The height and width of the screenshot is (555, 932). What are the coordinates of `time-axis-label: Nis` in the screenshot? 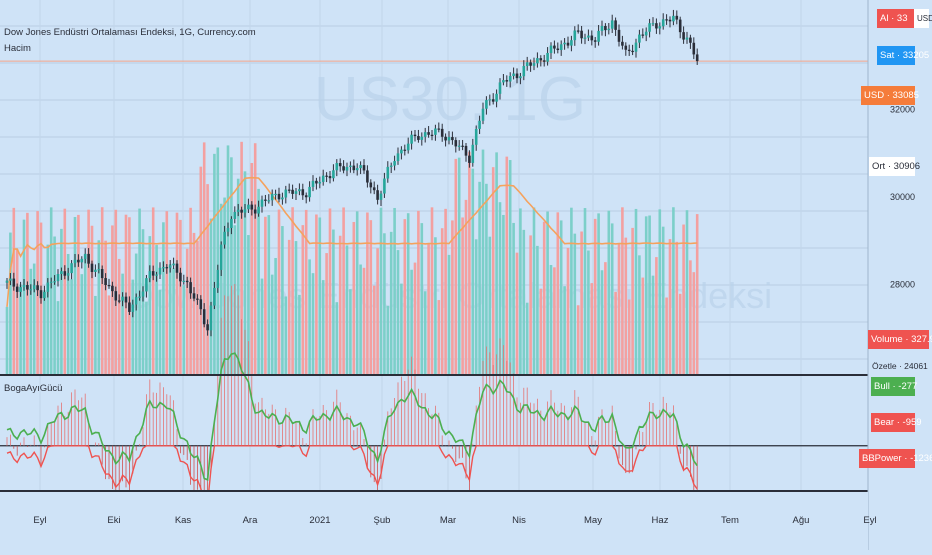 It's located at (519, 520).